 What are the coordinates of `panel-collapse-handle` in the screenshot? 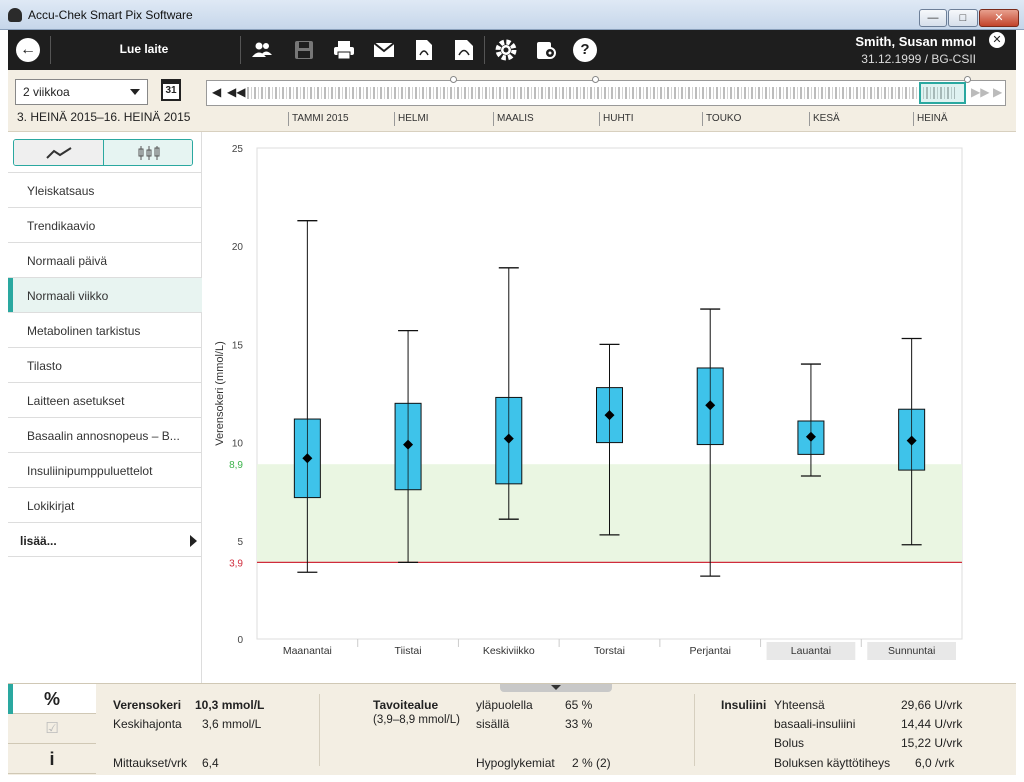 It's located at (556, 688).